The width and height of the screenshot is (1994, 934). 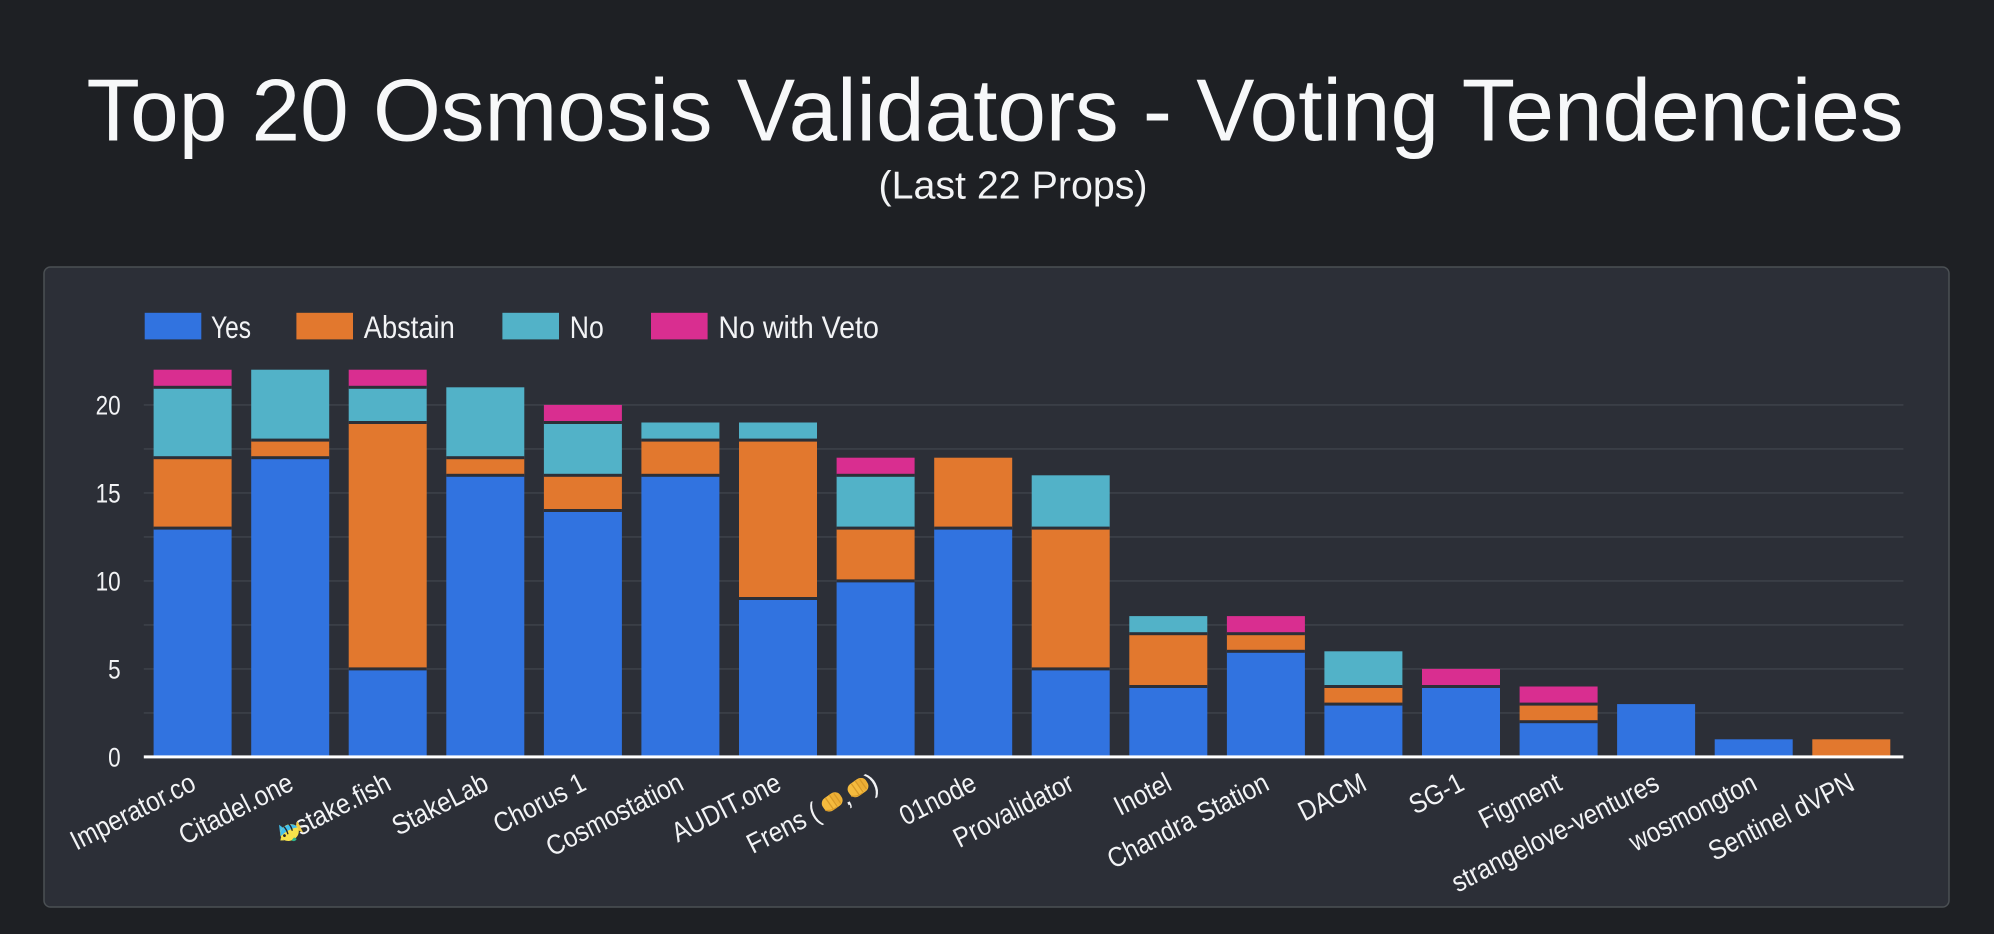 I want to click on svg-text: Abstain, so click(x=409, y=327).